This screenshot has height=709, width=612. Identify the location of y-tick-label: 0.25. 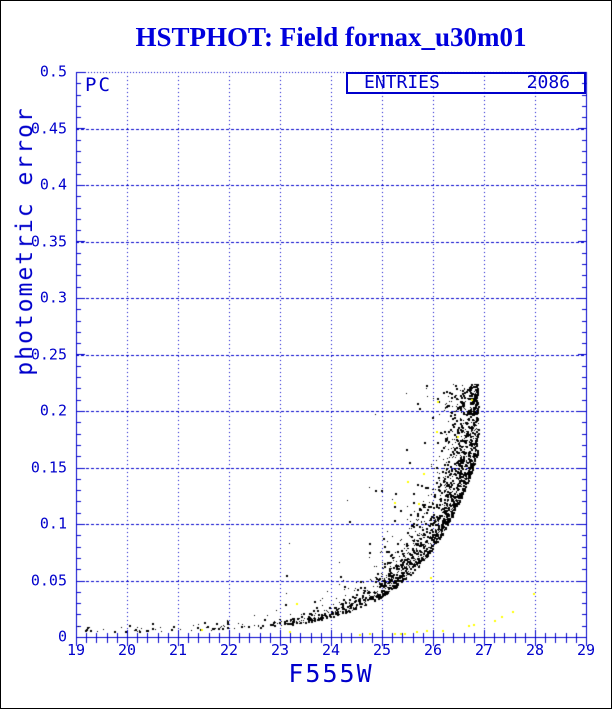
(48, 354).